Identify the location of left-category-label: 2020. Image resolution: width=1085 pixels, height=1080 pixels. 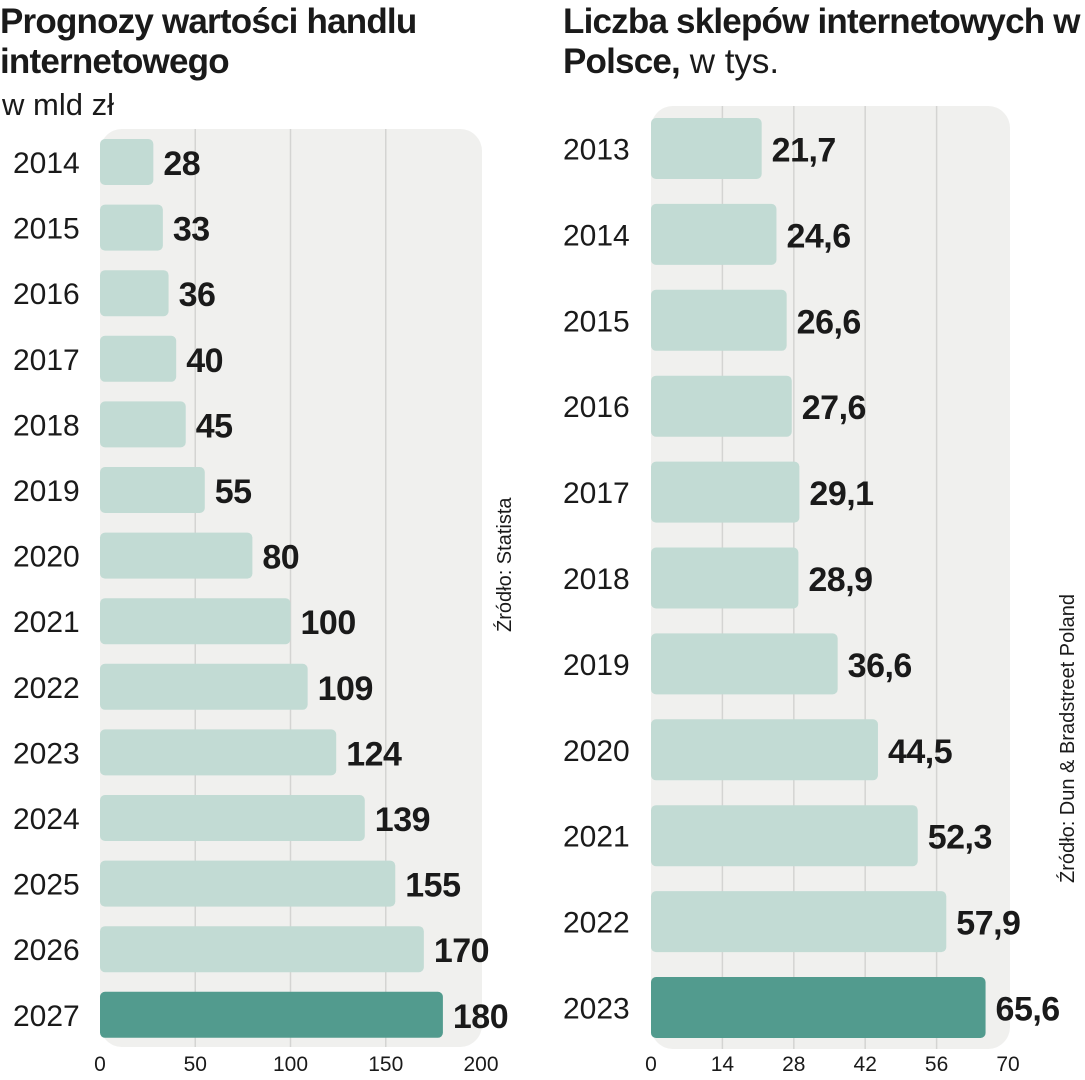
(46, 557).